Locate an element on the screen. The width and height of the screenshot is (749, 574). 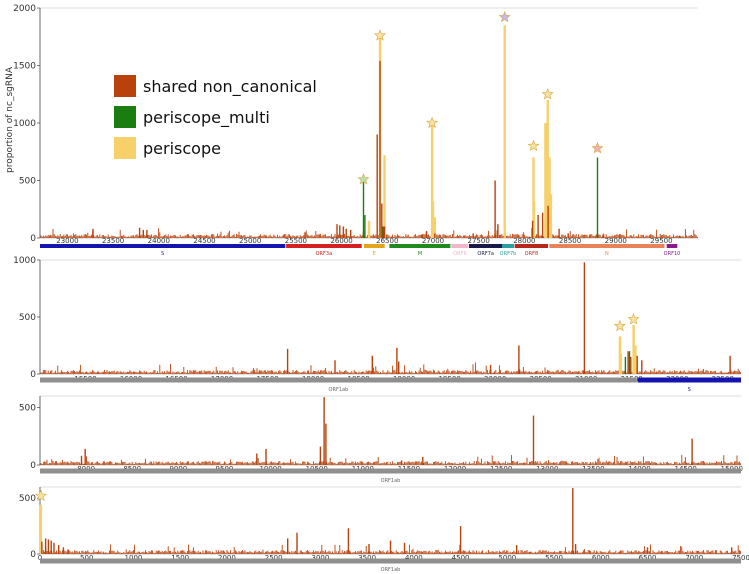
gene-label: E is located at coordinates (374, 254).